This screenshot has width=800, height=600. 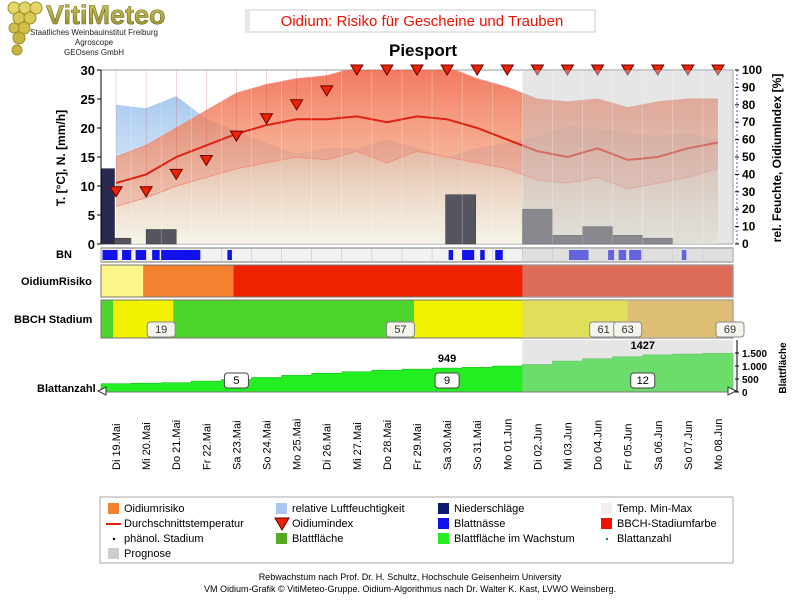 I want to click on leaf-area-callout: 949, so click(x=447, y=359).